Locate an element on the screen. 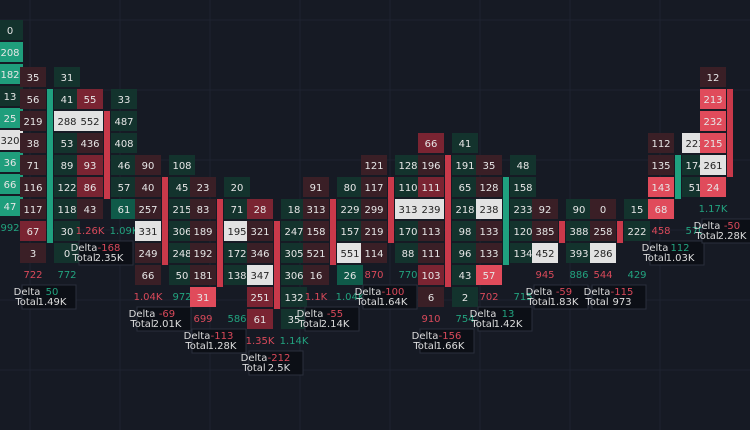  cell-value: 66 is located at coordinates (148, 276).